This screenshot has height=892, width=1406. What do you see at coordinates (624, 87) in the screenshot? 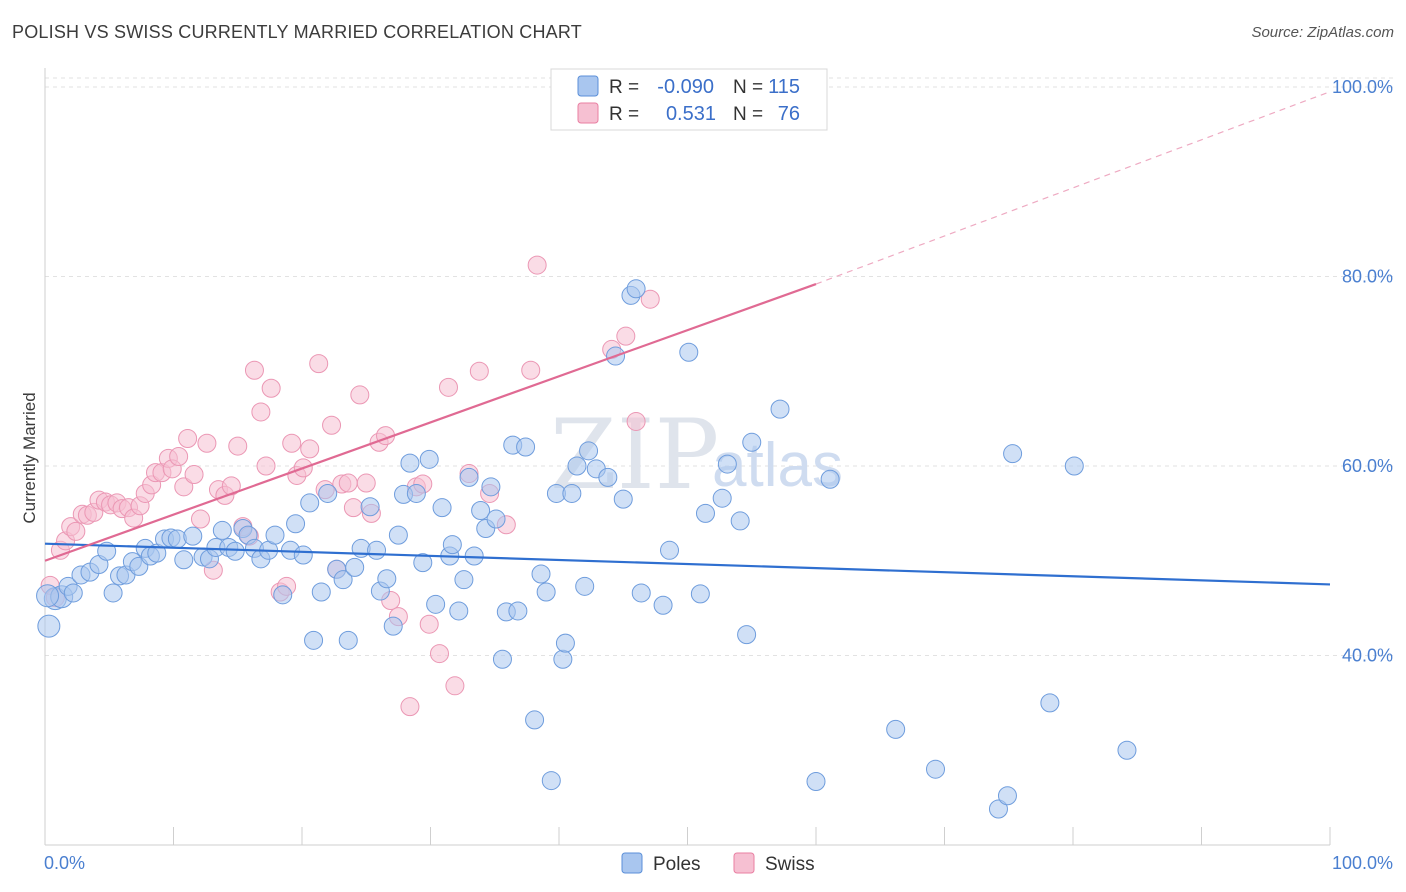
I see `legend-r-label: R =` at bounding box center [624, 87].